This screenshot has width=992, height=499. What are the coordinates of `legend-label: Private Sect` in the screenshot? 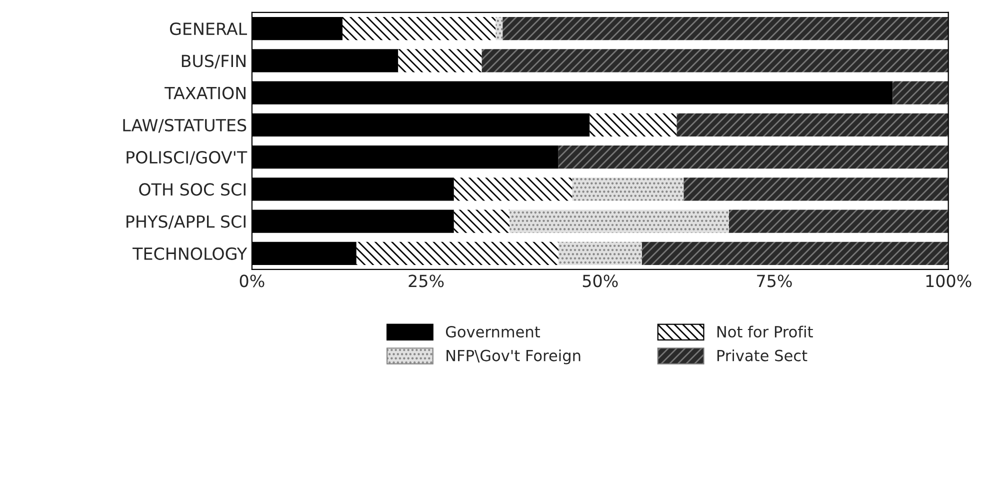 It's located at (762, 356).